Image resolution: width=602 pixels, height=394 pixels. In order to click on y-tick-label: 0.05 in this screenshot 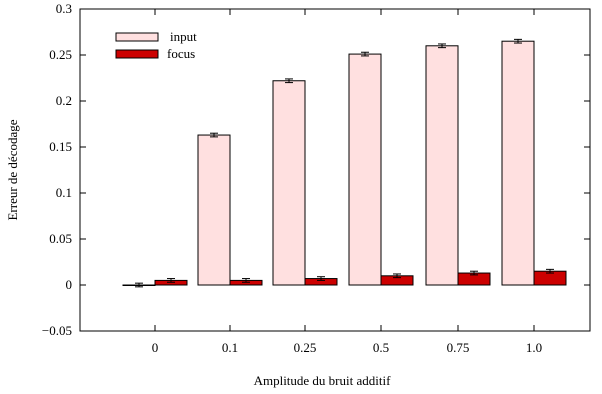, I will do `click(60, 238)`.